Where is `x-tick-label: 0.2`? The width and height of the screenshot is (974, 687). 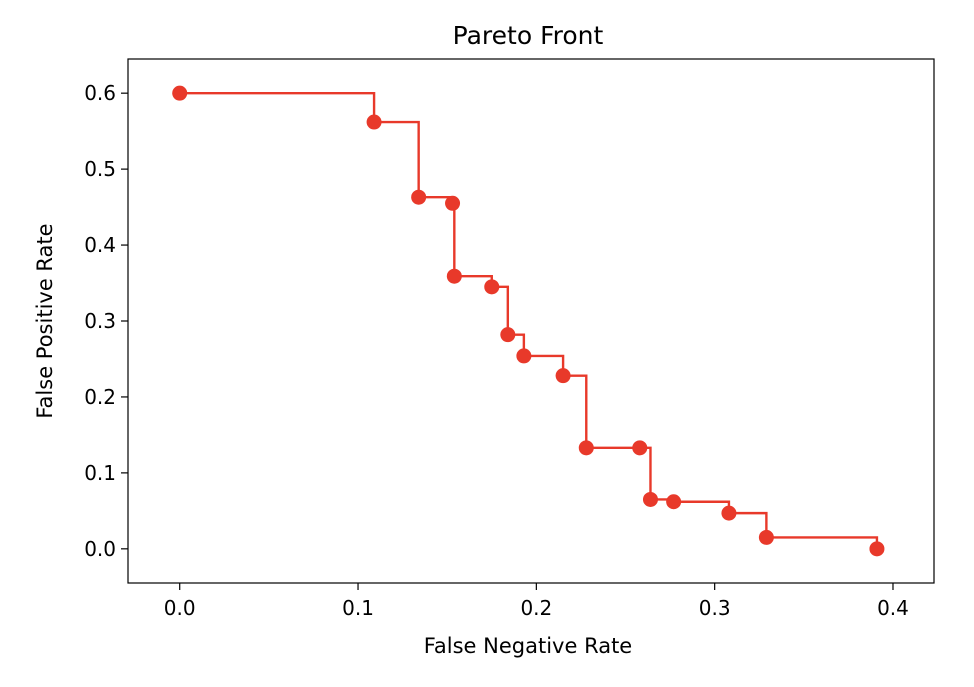
x-tick-label: 0.2 is located at coordinates (536, 608).